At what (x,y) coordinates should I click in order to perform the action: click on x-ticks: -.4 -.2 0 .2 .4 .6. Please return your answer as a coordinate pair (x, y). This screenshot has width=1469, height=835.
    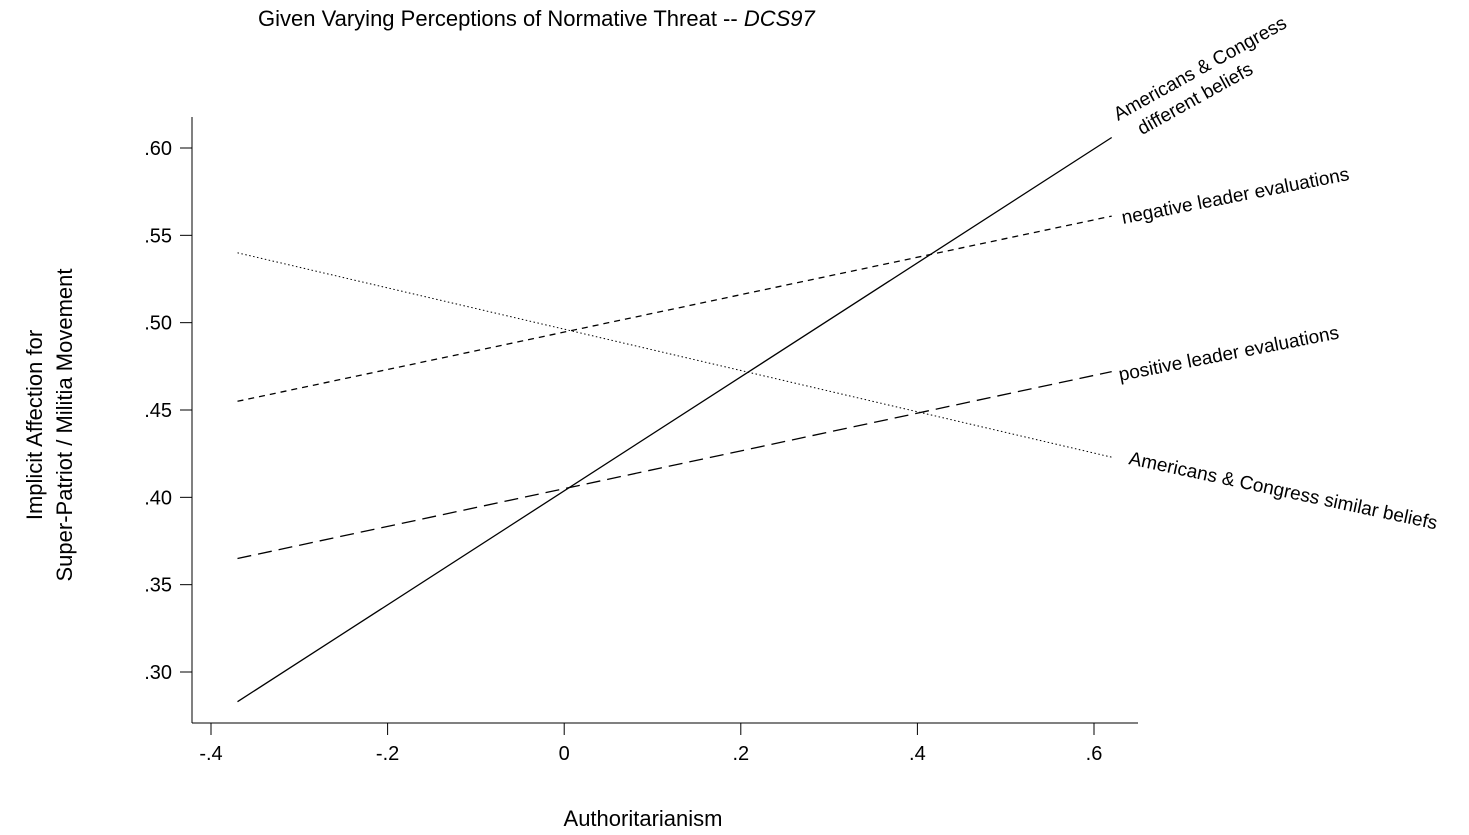
    Looking at the image, I should click on (650, 744).